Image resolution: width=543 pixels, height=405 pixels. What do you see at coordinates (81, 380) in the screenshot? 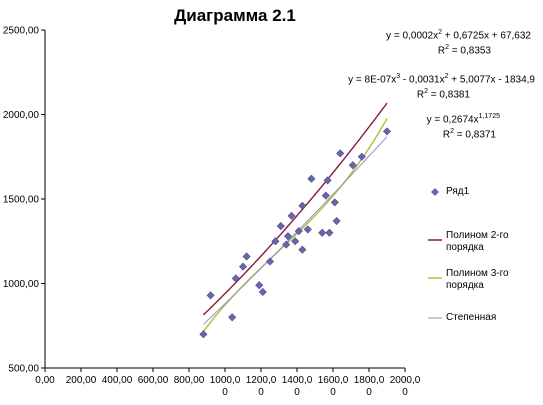
I see `x-tick-label: 200,00` at bounding box center [81, 380].